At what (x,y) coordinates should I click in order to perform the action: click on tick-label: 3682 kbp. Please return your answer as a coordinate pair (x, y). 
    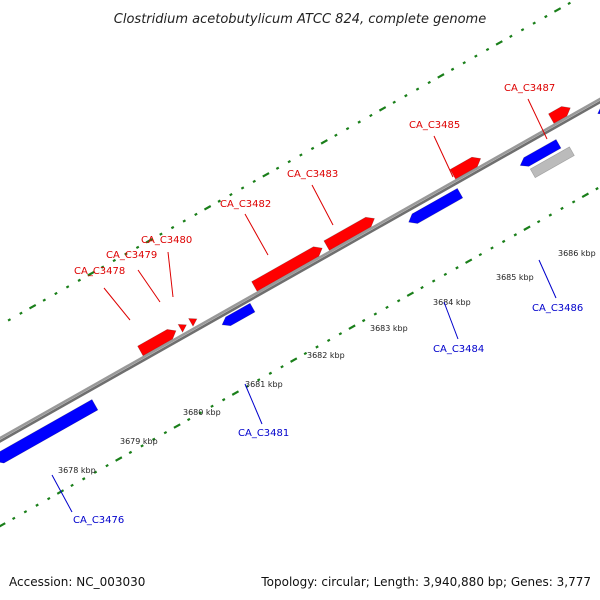
    Looking at the image, I should click on (326, 355).